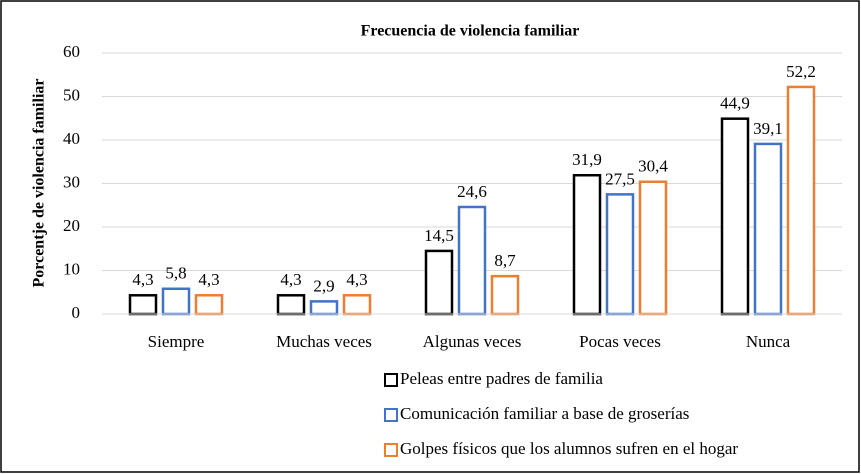 The width and height of the screenshot is (861, 474). I want to click on x-tick-label: Muchas veces, so click(324, 341).